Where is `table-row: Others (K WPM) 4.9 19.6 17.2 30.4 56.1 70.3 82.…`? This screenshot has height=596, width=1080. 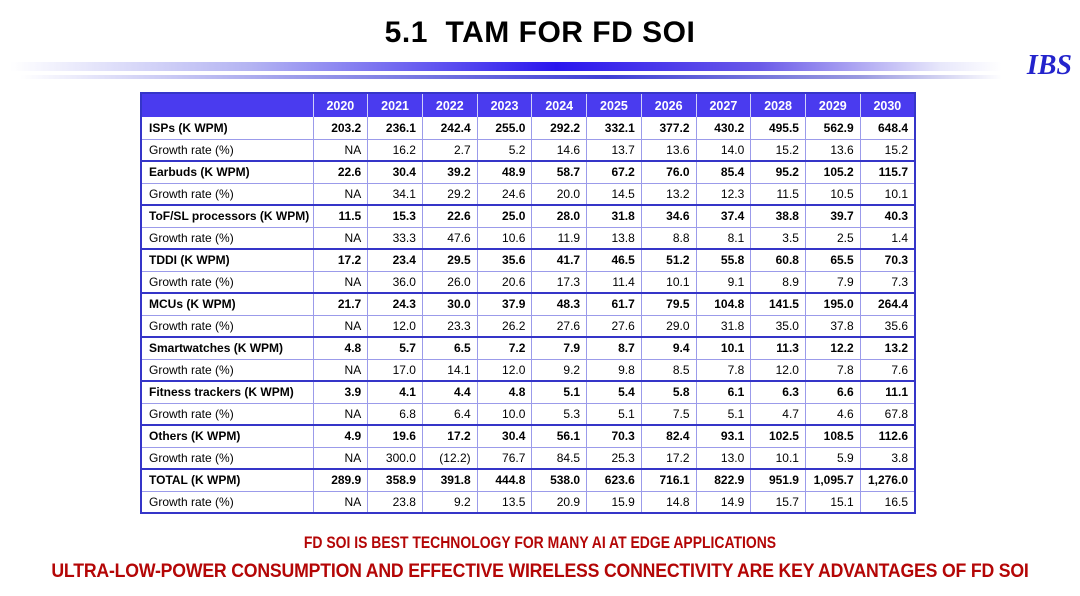 table-row: Others (K WPM) 4.9 19.6 17.2 30.4 56.1 70.3 82.… is located at coordinates (528, 435).